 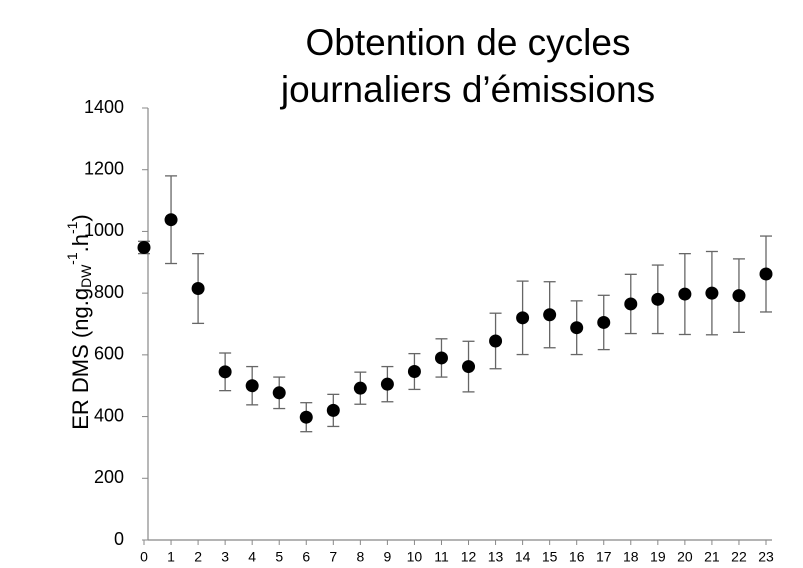 What do you see at coordinates (252, 557) in the screenshot?
I see `x-tick-label: 4` at bounding box center [252, 557].